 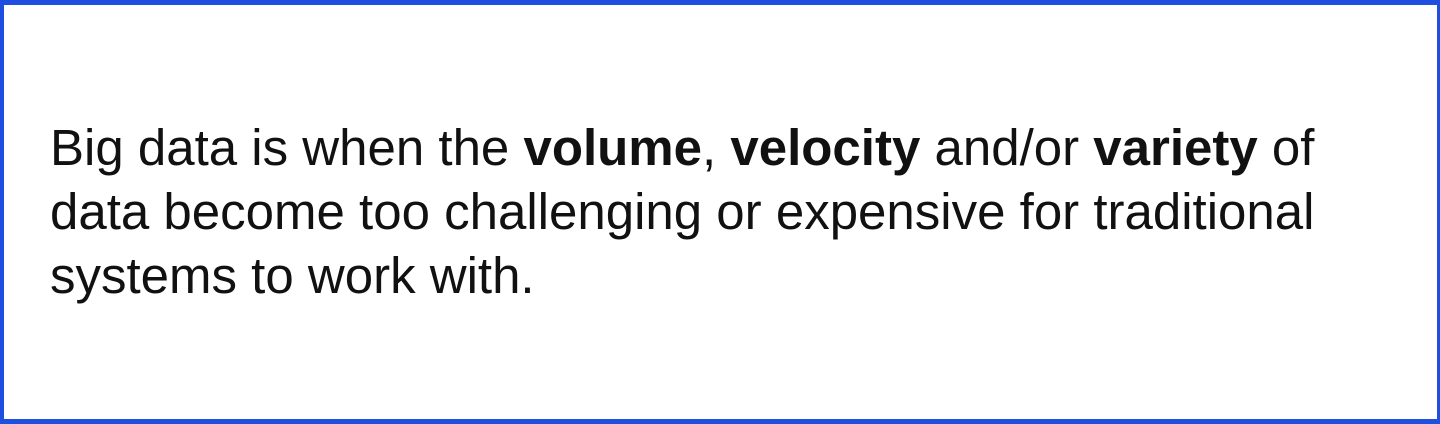 I want to click on definition-line1-end: of, so click(x=1286, y=147).